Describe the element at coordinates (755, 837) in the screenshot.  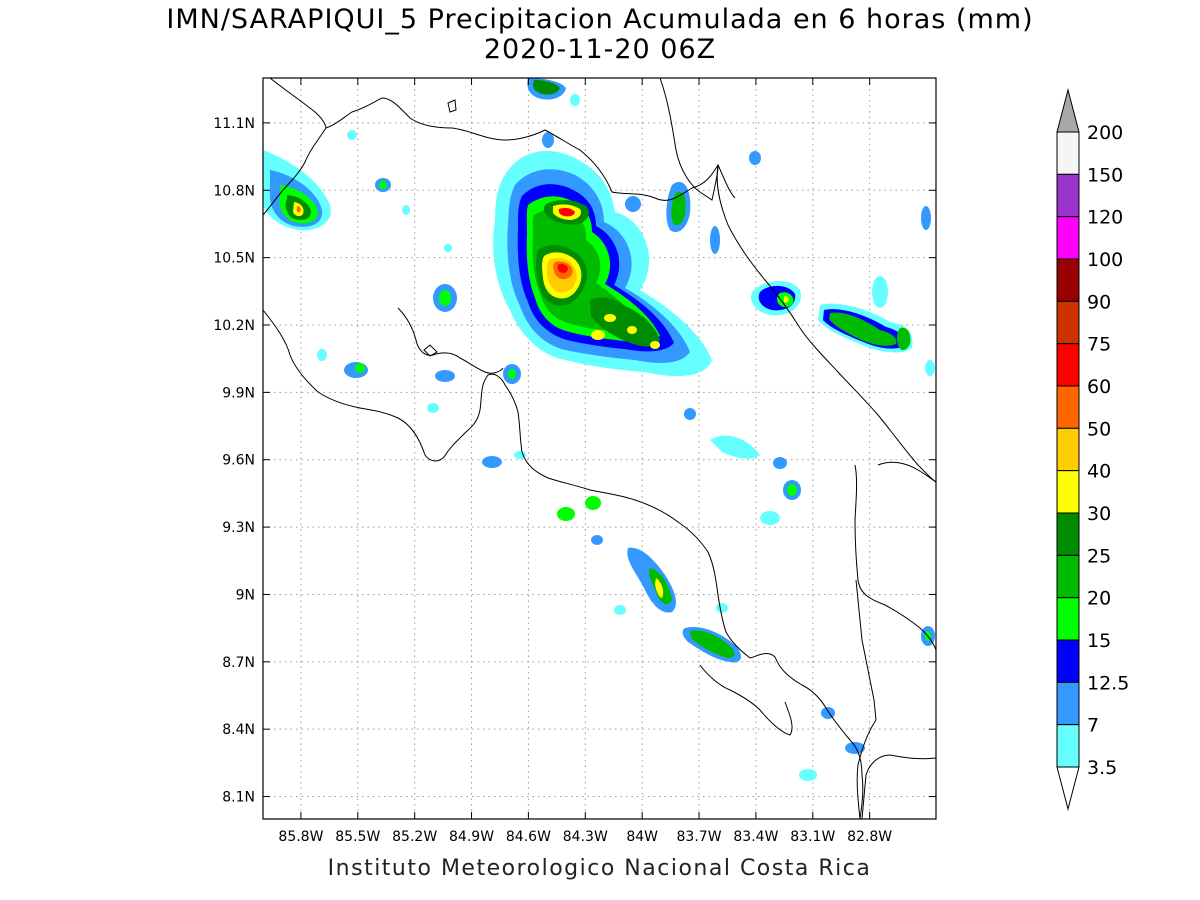
I see `lon-tick-label: 83.4W` at that location.